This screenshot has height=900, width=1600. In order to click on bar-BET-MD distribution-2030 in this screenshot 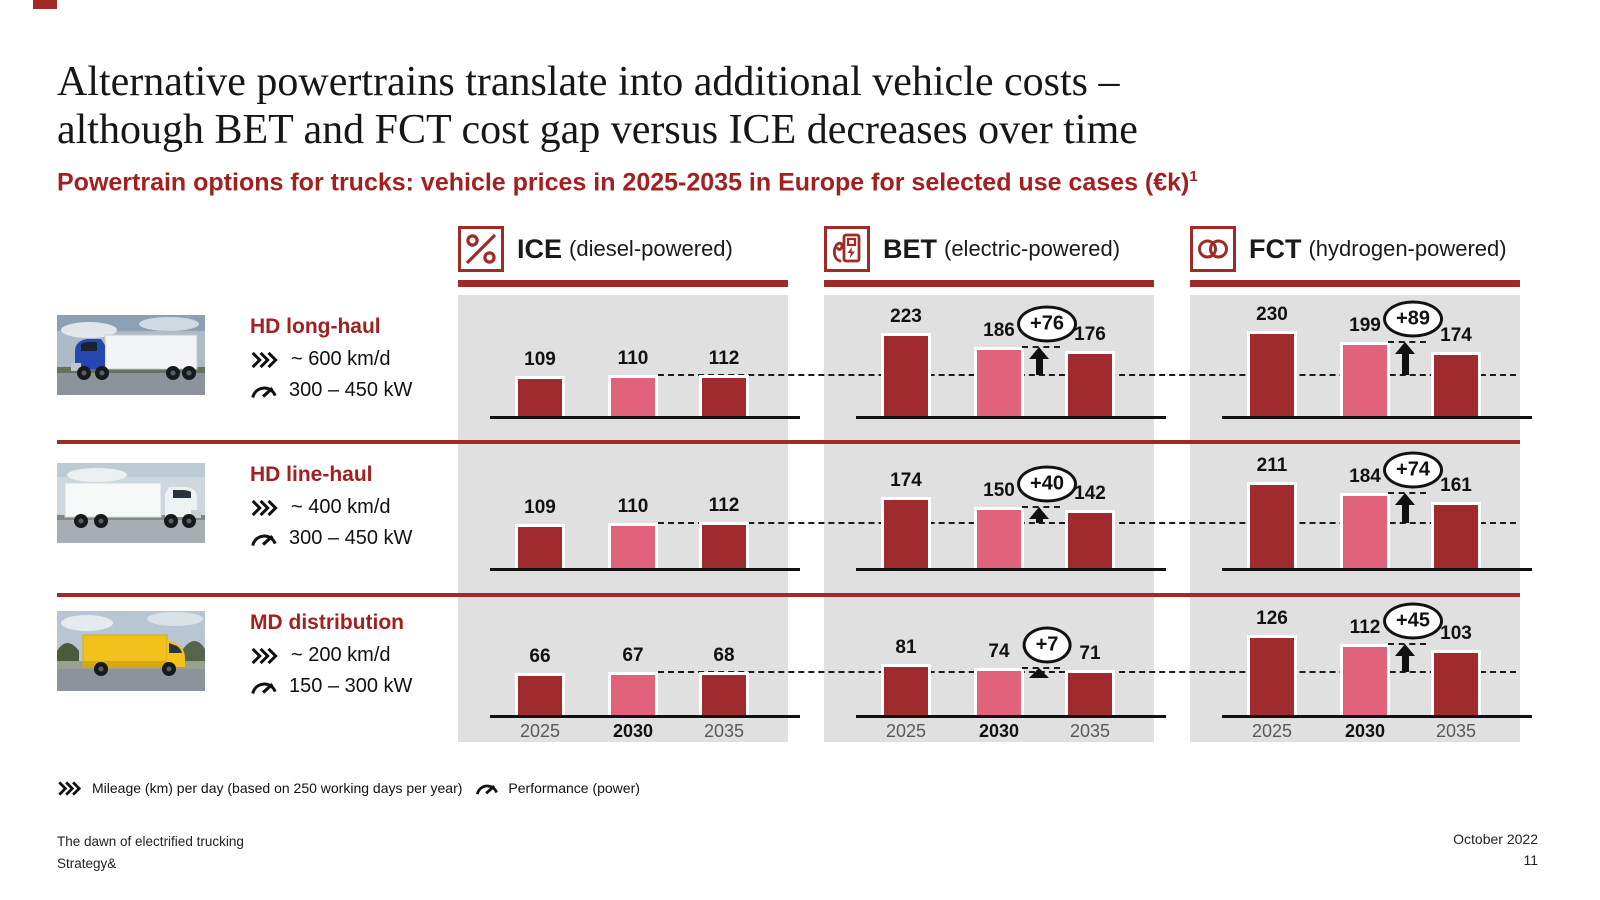, I will do `click(999, 691)`.